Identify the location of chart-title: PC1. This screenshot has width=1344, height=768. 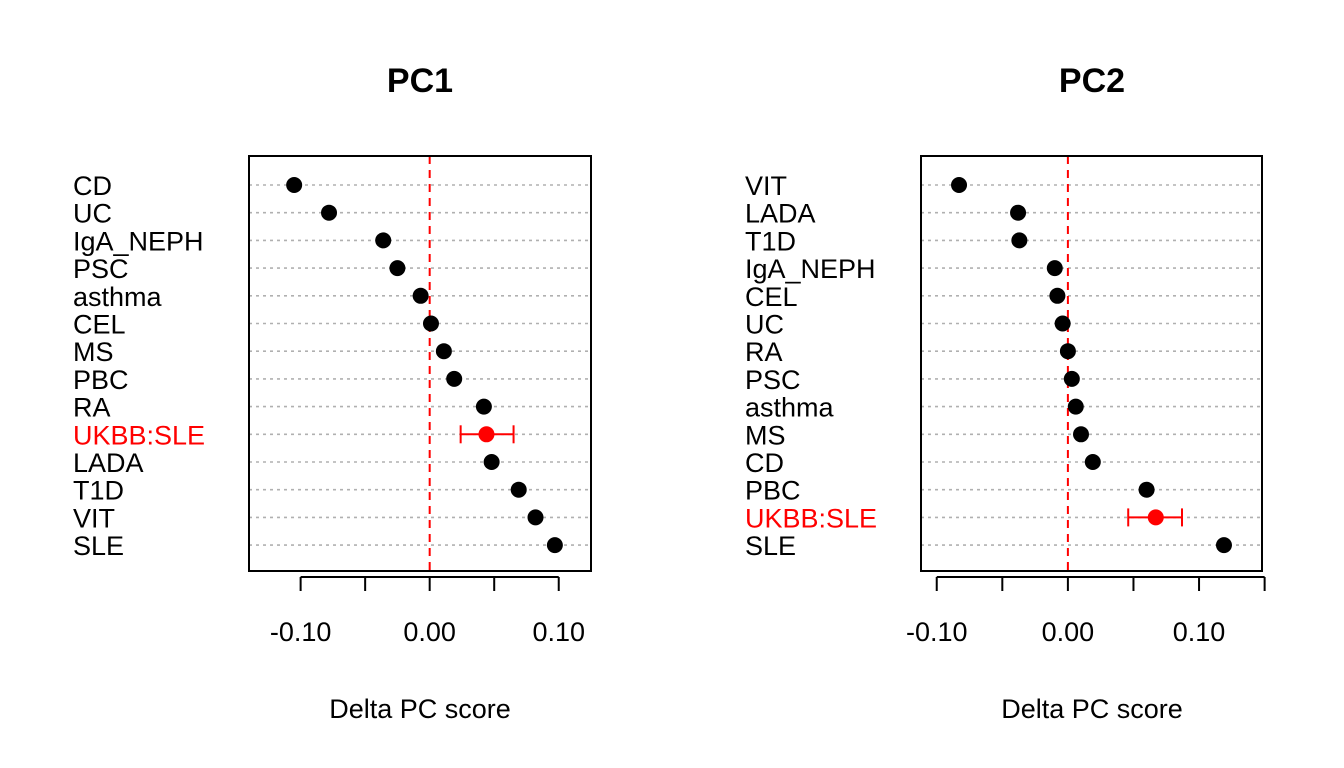
(420, 81).